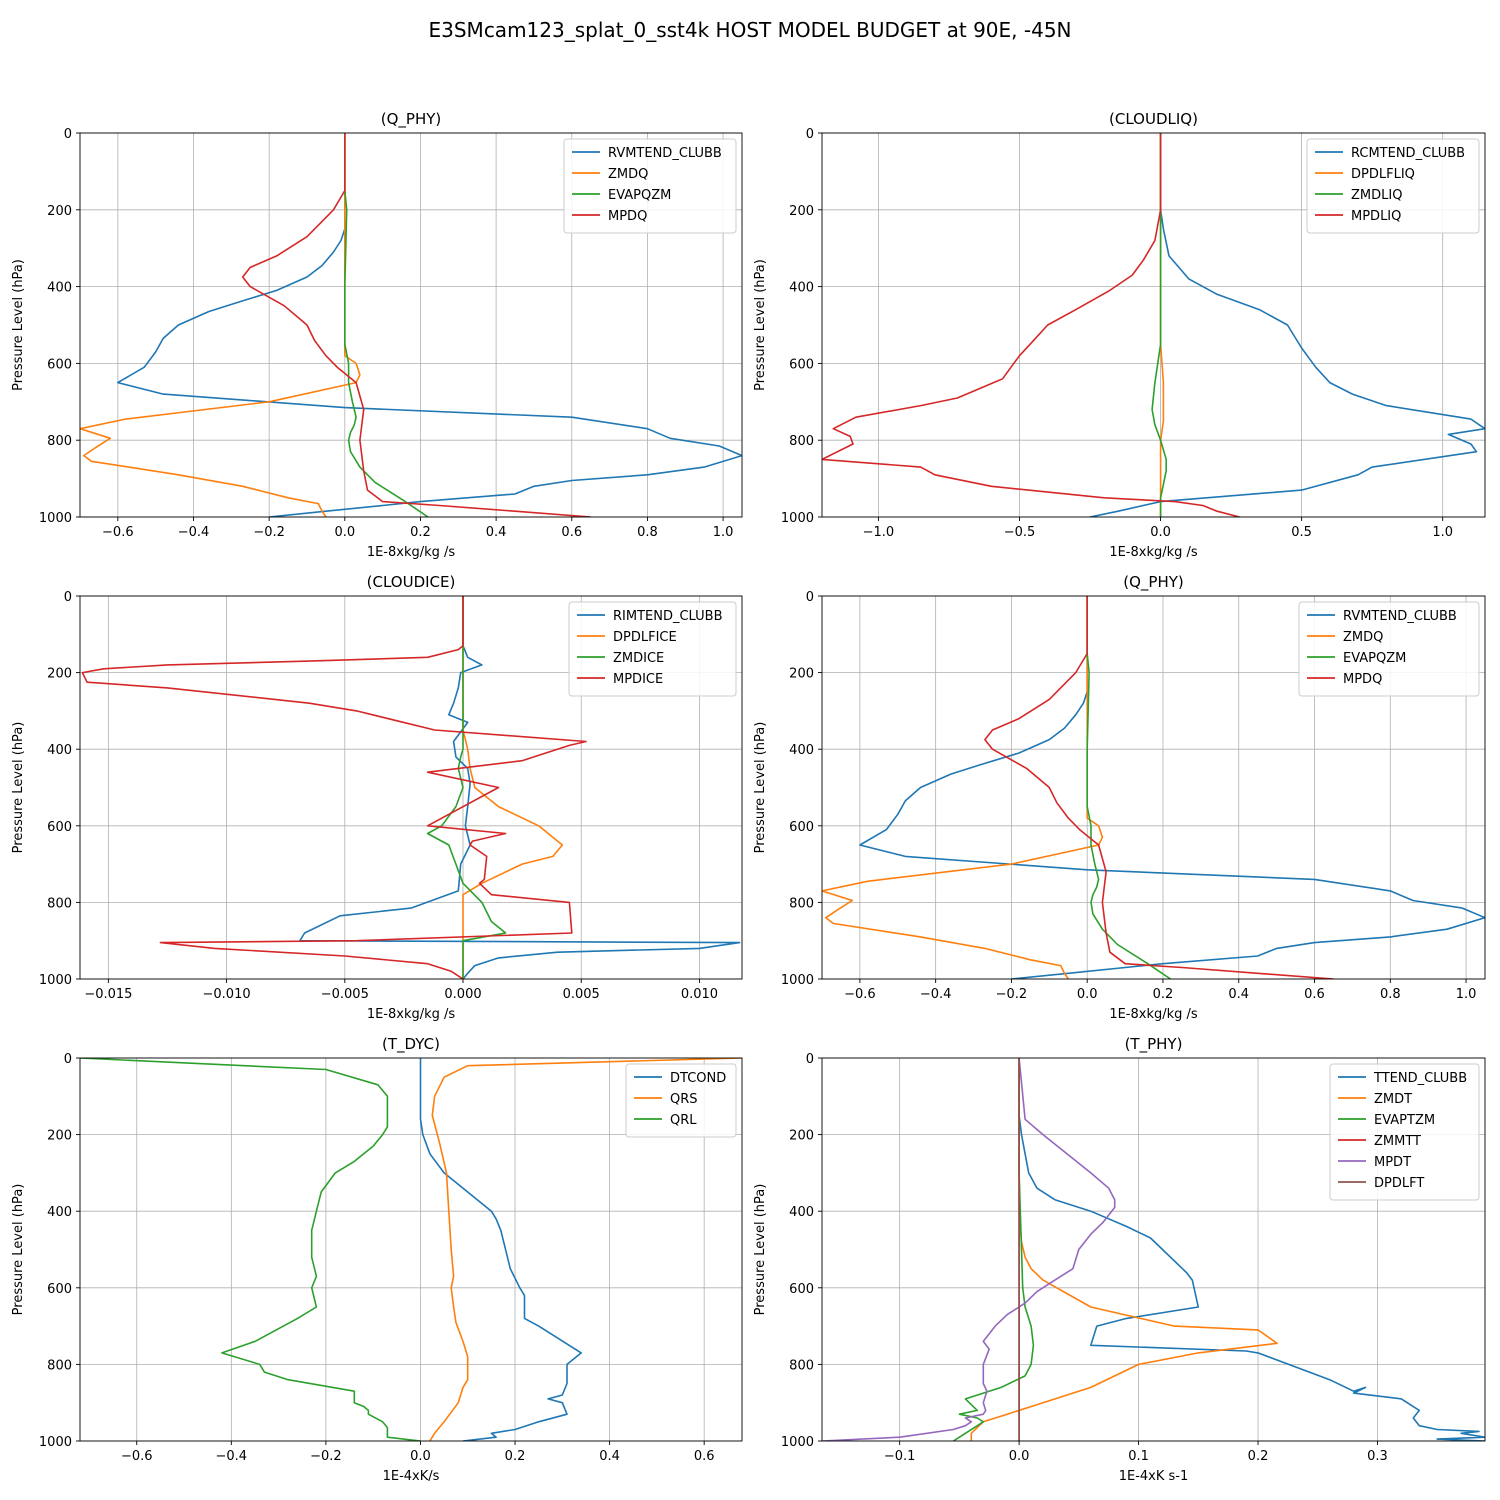  I want to click on series-line-mpdice, so click(334, 787).